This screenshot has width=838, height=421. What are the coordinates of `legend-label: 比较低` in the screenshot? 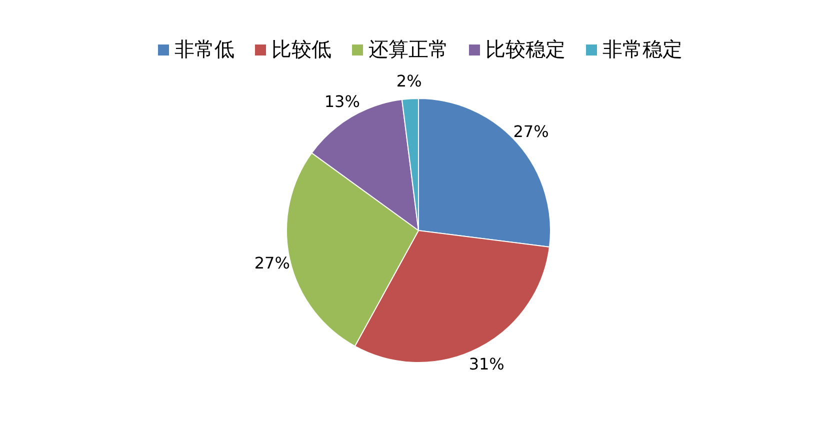 It's located at (302, 49).